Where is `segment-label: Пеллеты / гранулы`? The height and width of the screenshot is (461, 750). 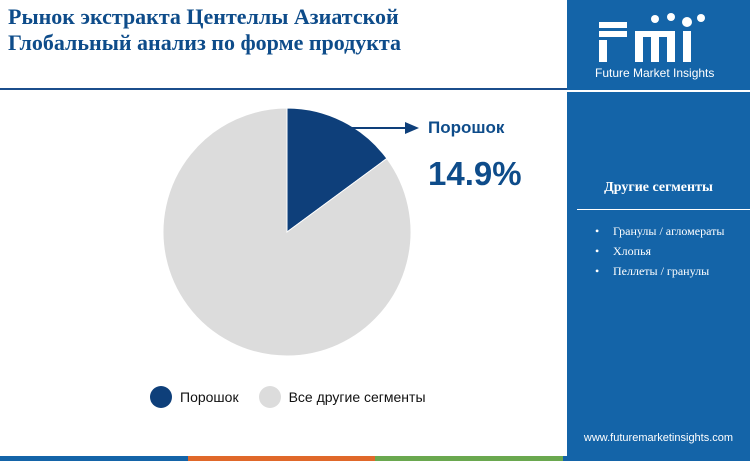
segment-label: Пеллеты / гранулы is located at coordinates (661, 271).